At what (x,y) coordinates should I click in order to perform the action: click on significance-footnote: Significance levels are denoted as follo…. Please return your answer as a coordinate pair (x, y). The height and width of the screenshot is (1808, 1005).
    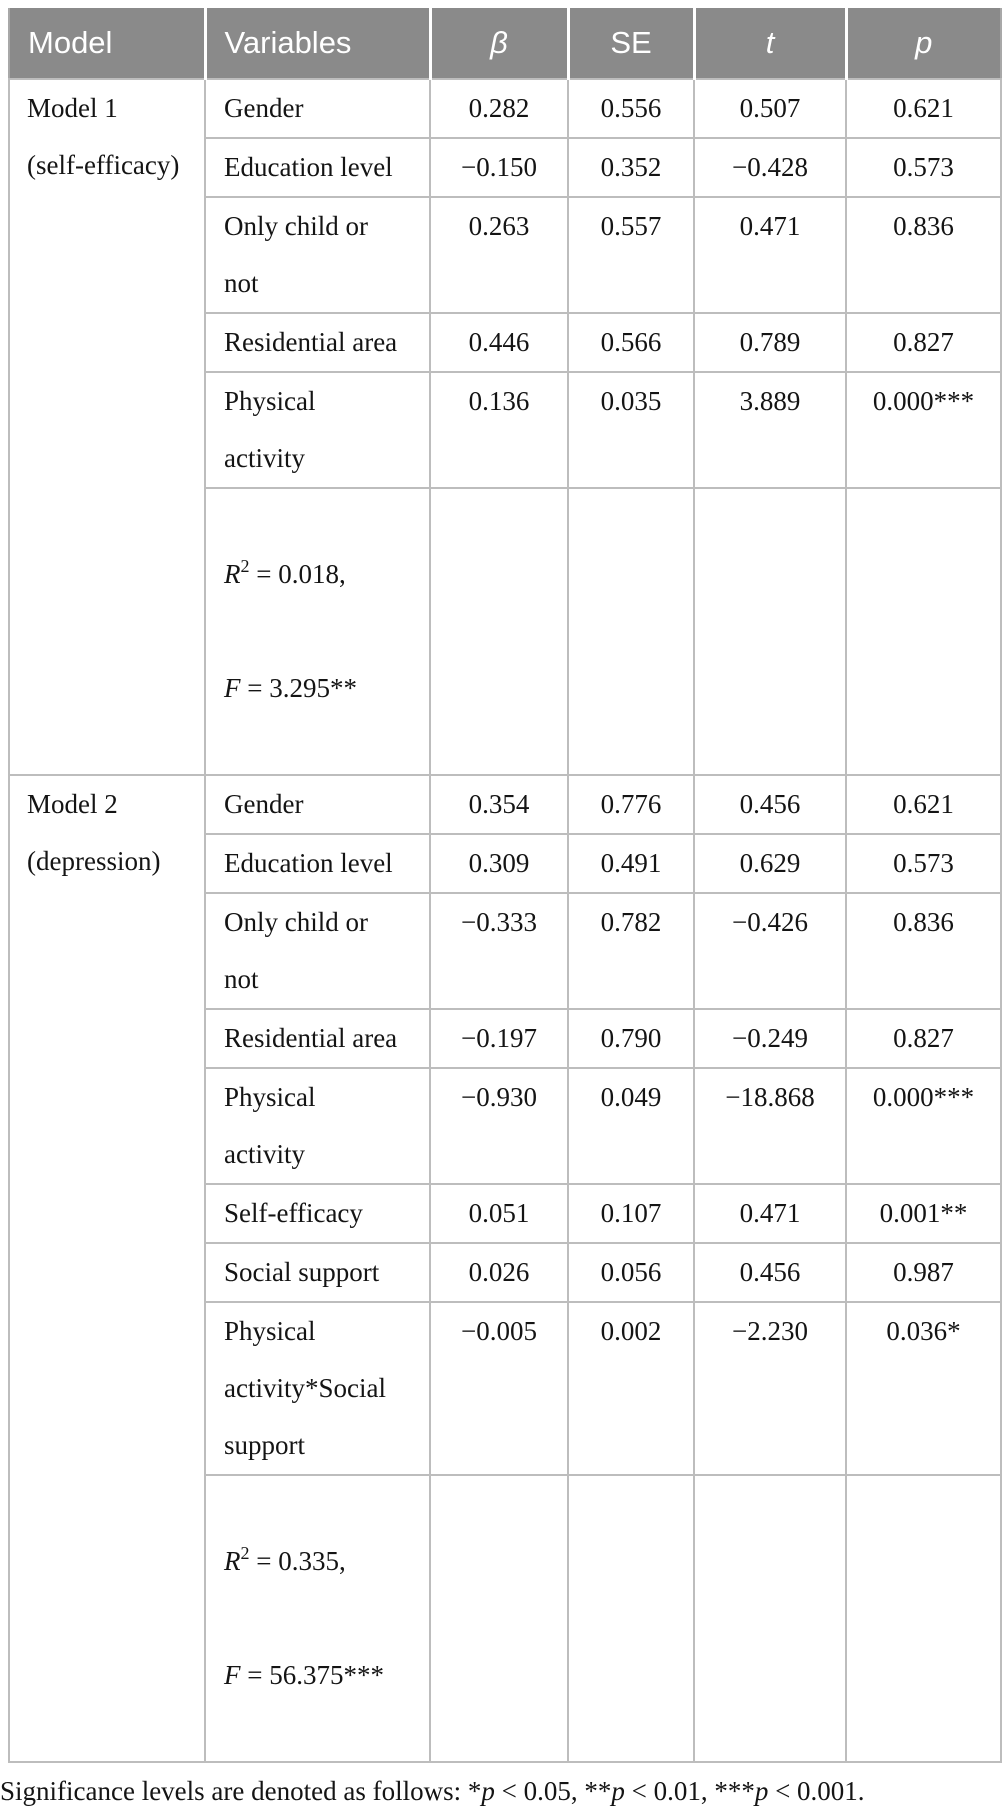
    Looking at the image, I should click on (432, 1791).